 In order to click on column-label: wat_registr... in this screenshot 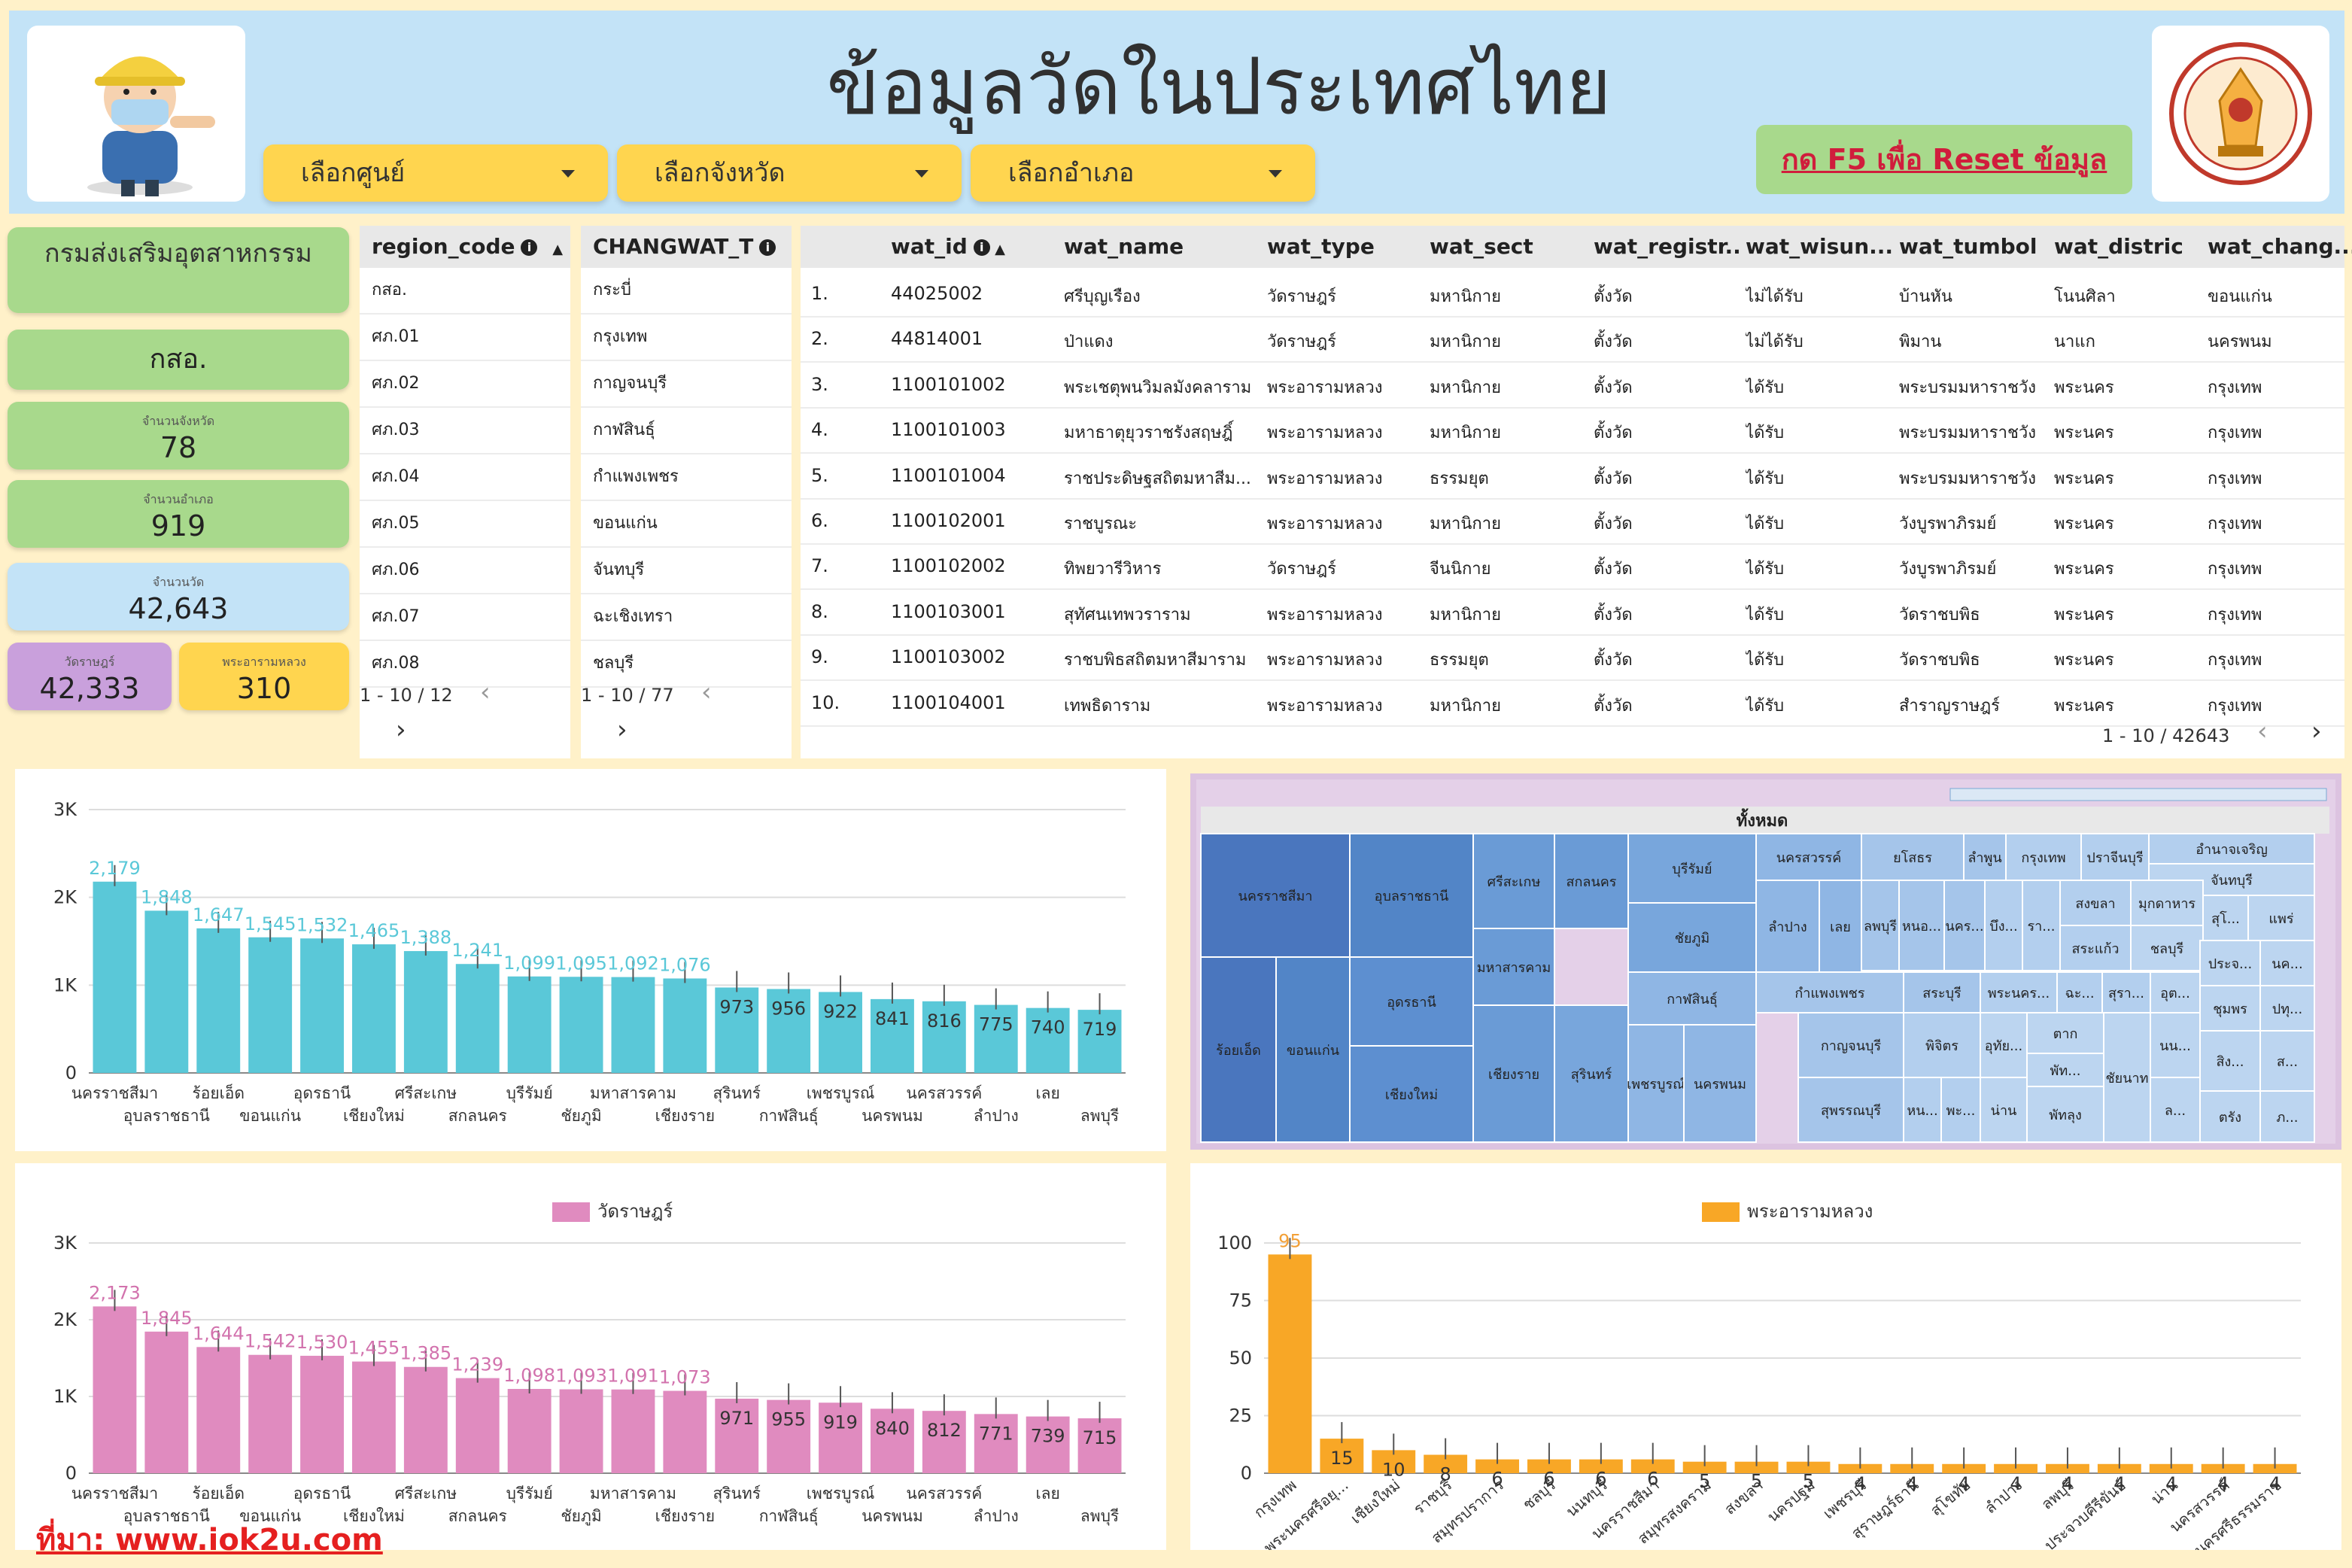, I will do `click(1668, 246)`.